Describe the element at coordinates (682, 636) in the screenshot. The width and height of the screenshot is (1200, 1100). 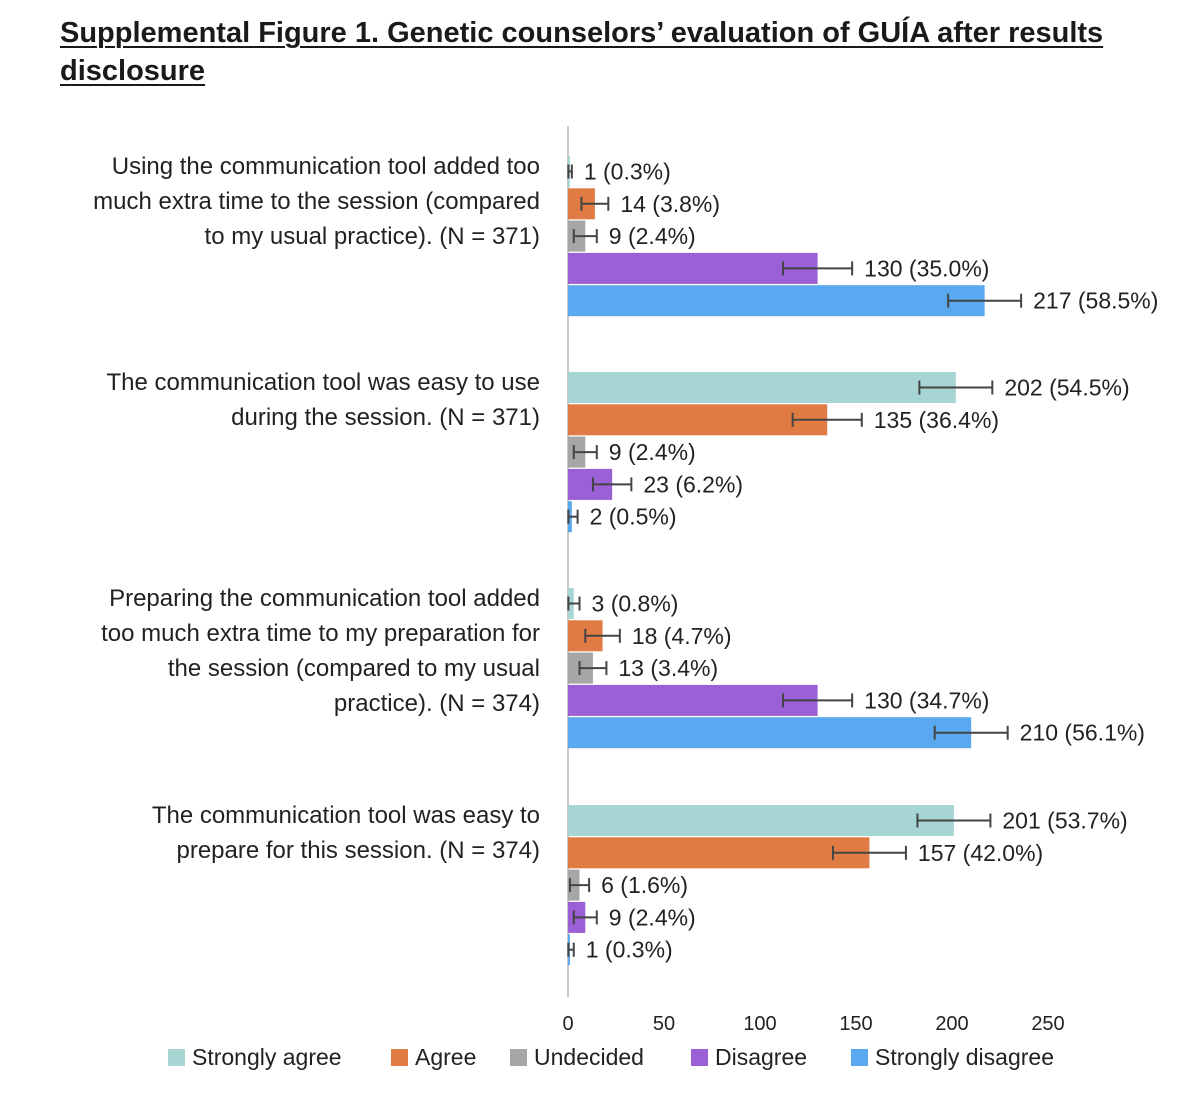
I see `data-label: 18 (4.7%)` at that location.